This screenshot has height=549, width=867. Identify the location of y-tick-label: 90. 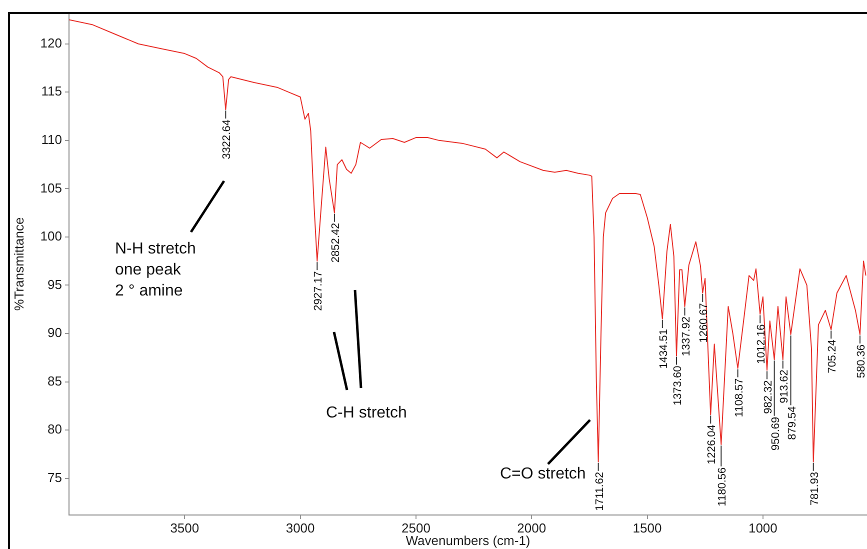
(55, 332).